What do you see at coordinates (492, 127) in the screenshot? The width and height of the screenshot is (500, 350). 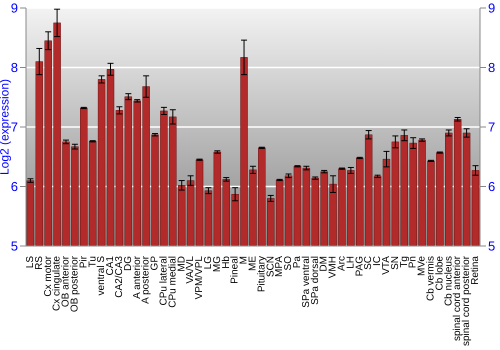 I see `y2-tick-label: 7` at bounding box center [492, 127].